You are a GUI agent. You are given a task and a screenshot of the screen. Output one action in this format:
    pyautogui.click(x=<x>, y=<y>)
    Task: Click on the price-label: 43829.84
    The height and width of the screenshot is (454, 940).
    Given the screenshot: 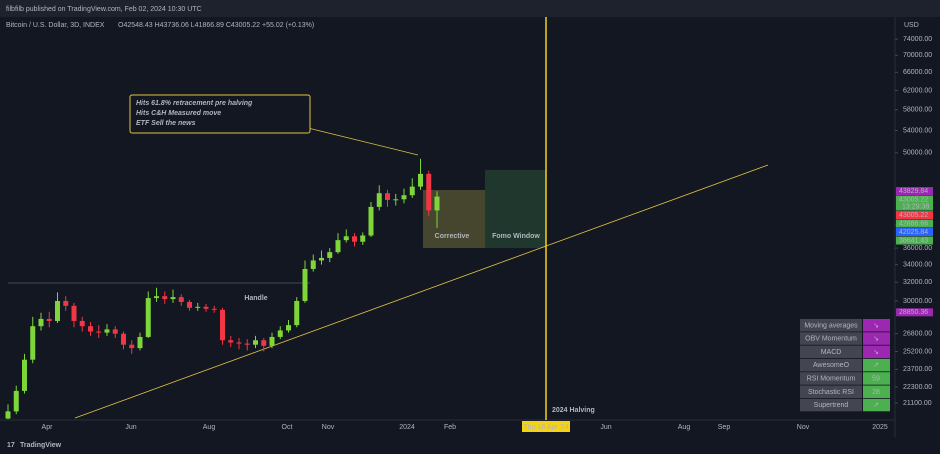 What is the action you would take?
    pyautogui.click(x=913, y=191)
    